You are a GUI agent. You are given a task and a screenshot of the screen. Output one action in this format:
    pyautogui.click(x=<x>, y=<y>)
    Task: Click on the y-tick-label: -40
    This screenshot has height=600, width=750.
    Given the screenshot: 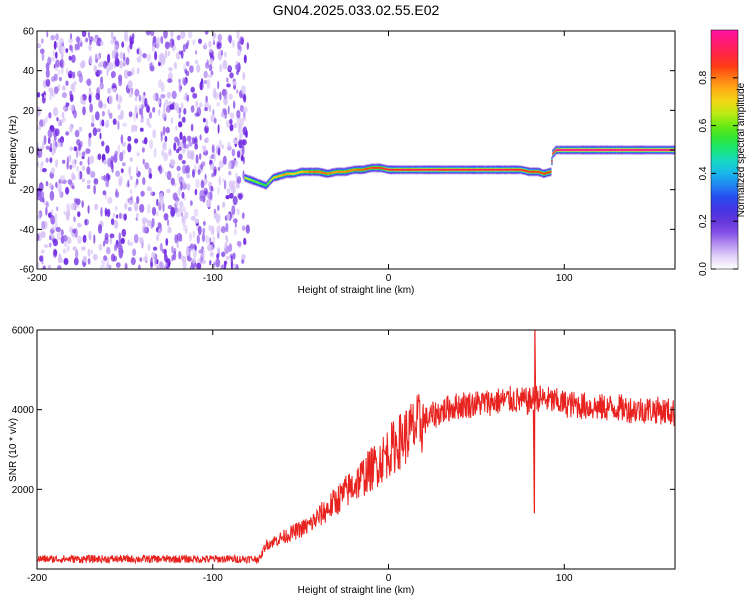 What is the action you would take?
    pyautogui.click(x=27, y=230)
    